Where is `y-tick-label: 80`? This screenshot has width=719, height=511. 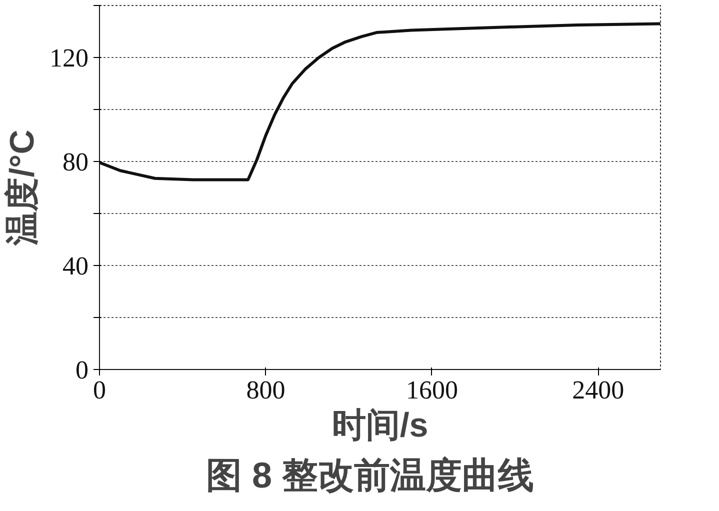
y-tick-label: 80 is located at coordinates (75, 162).